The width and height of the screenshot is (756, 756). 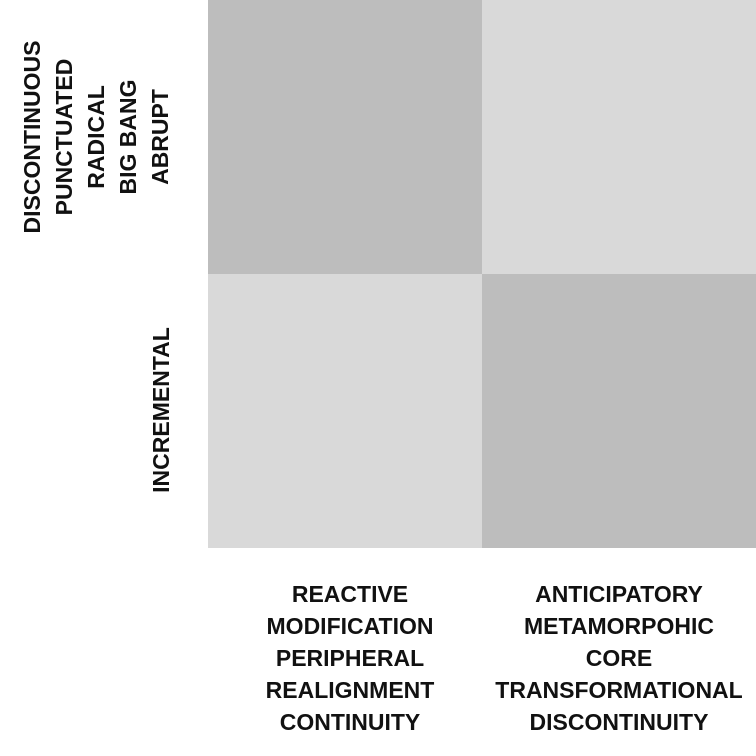 What do you see at coordinates (619, 137) in the screenshot?
I see `quadrant-top-right` at bounding box center [619, 137].